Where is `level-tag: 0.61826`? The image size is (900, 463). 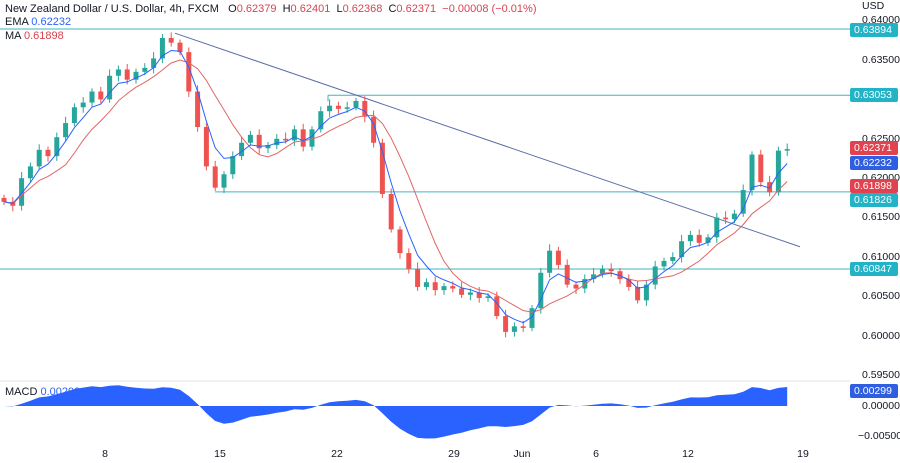 level-tag: 0.61826 is located at coordinates (874, 200).